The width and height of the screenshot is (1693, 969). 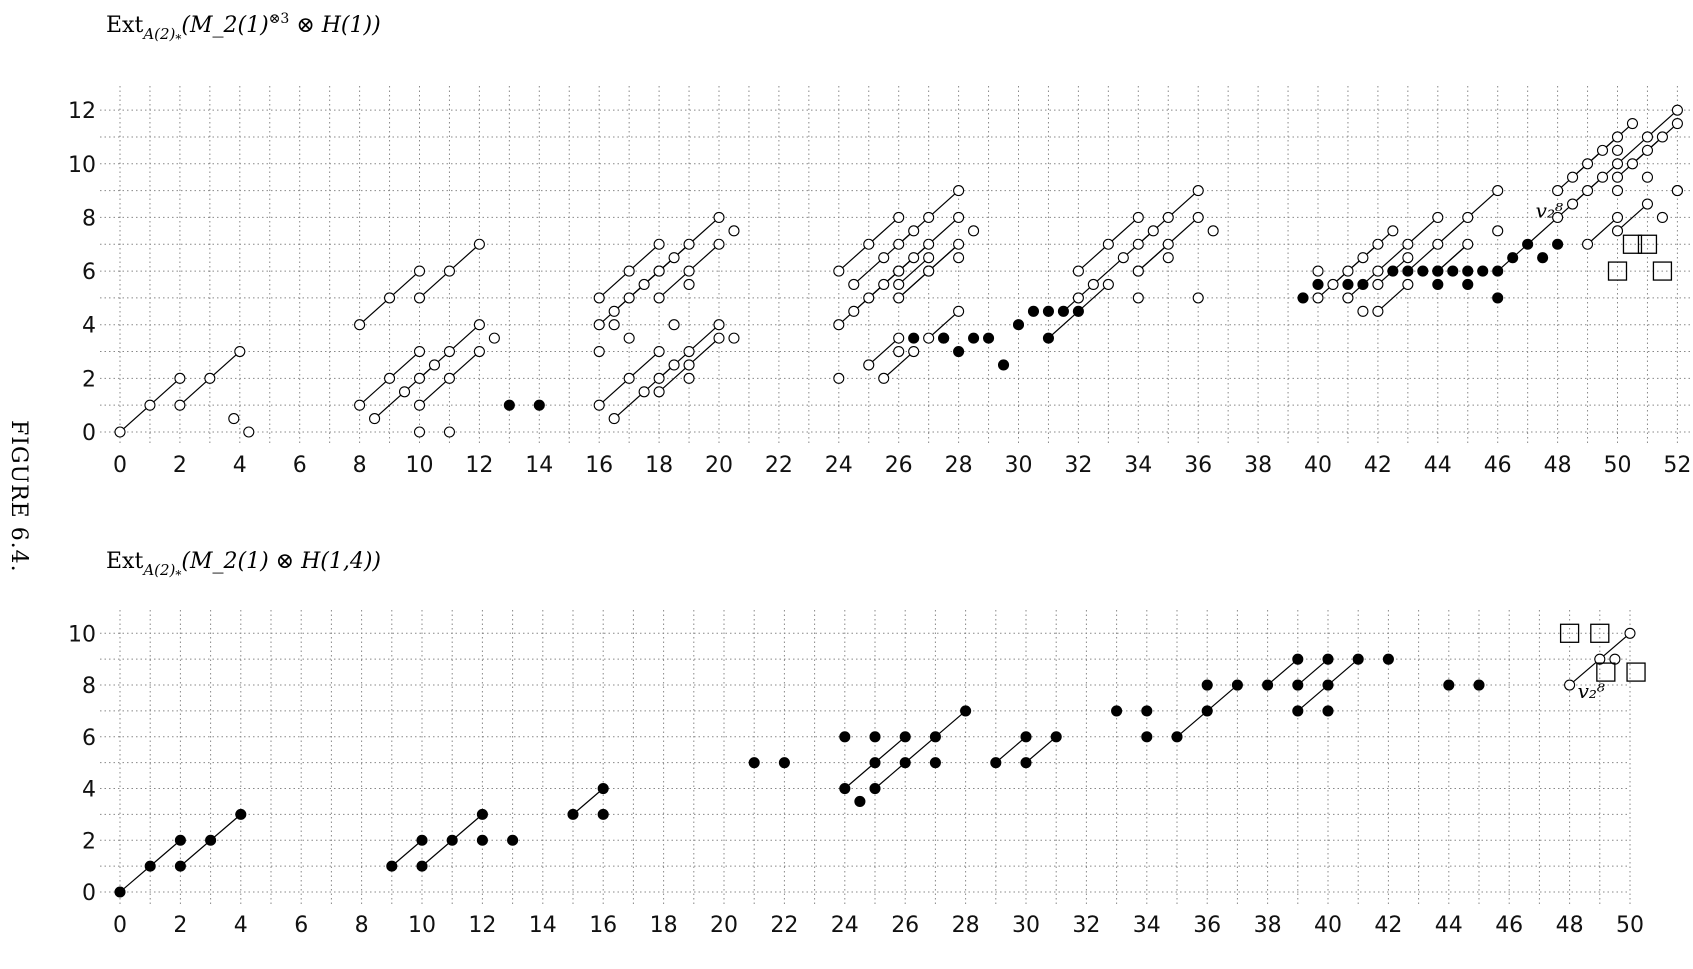 What do you see at coordinates (659, 465) in the screenshot?
I see `x-tick-label: 18` at bounding box center [659, 465].